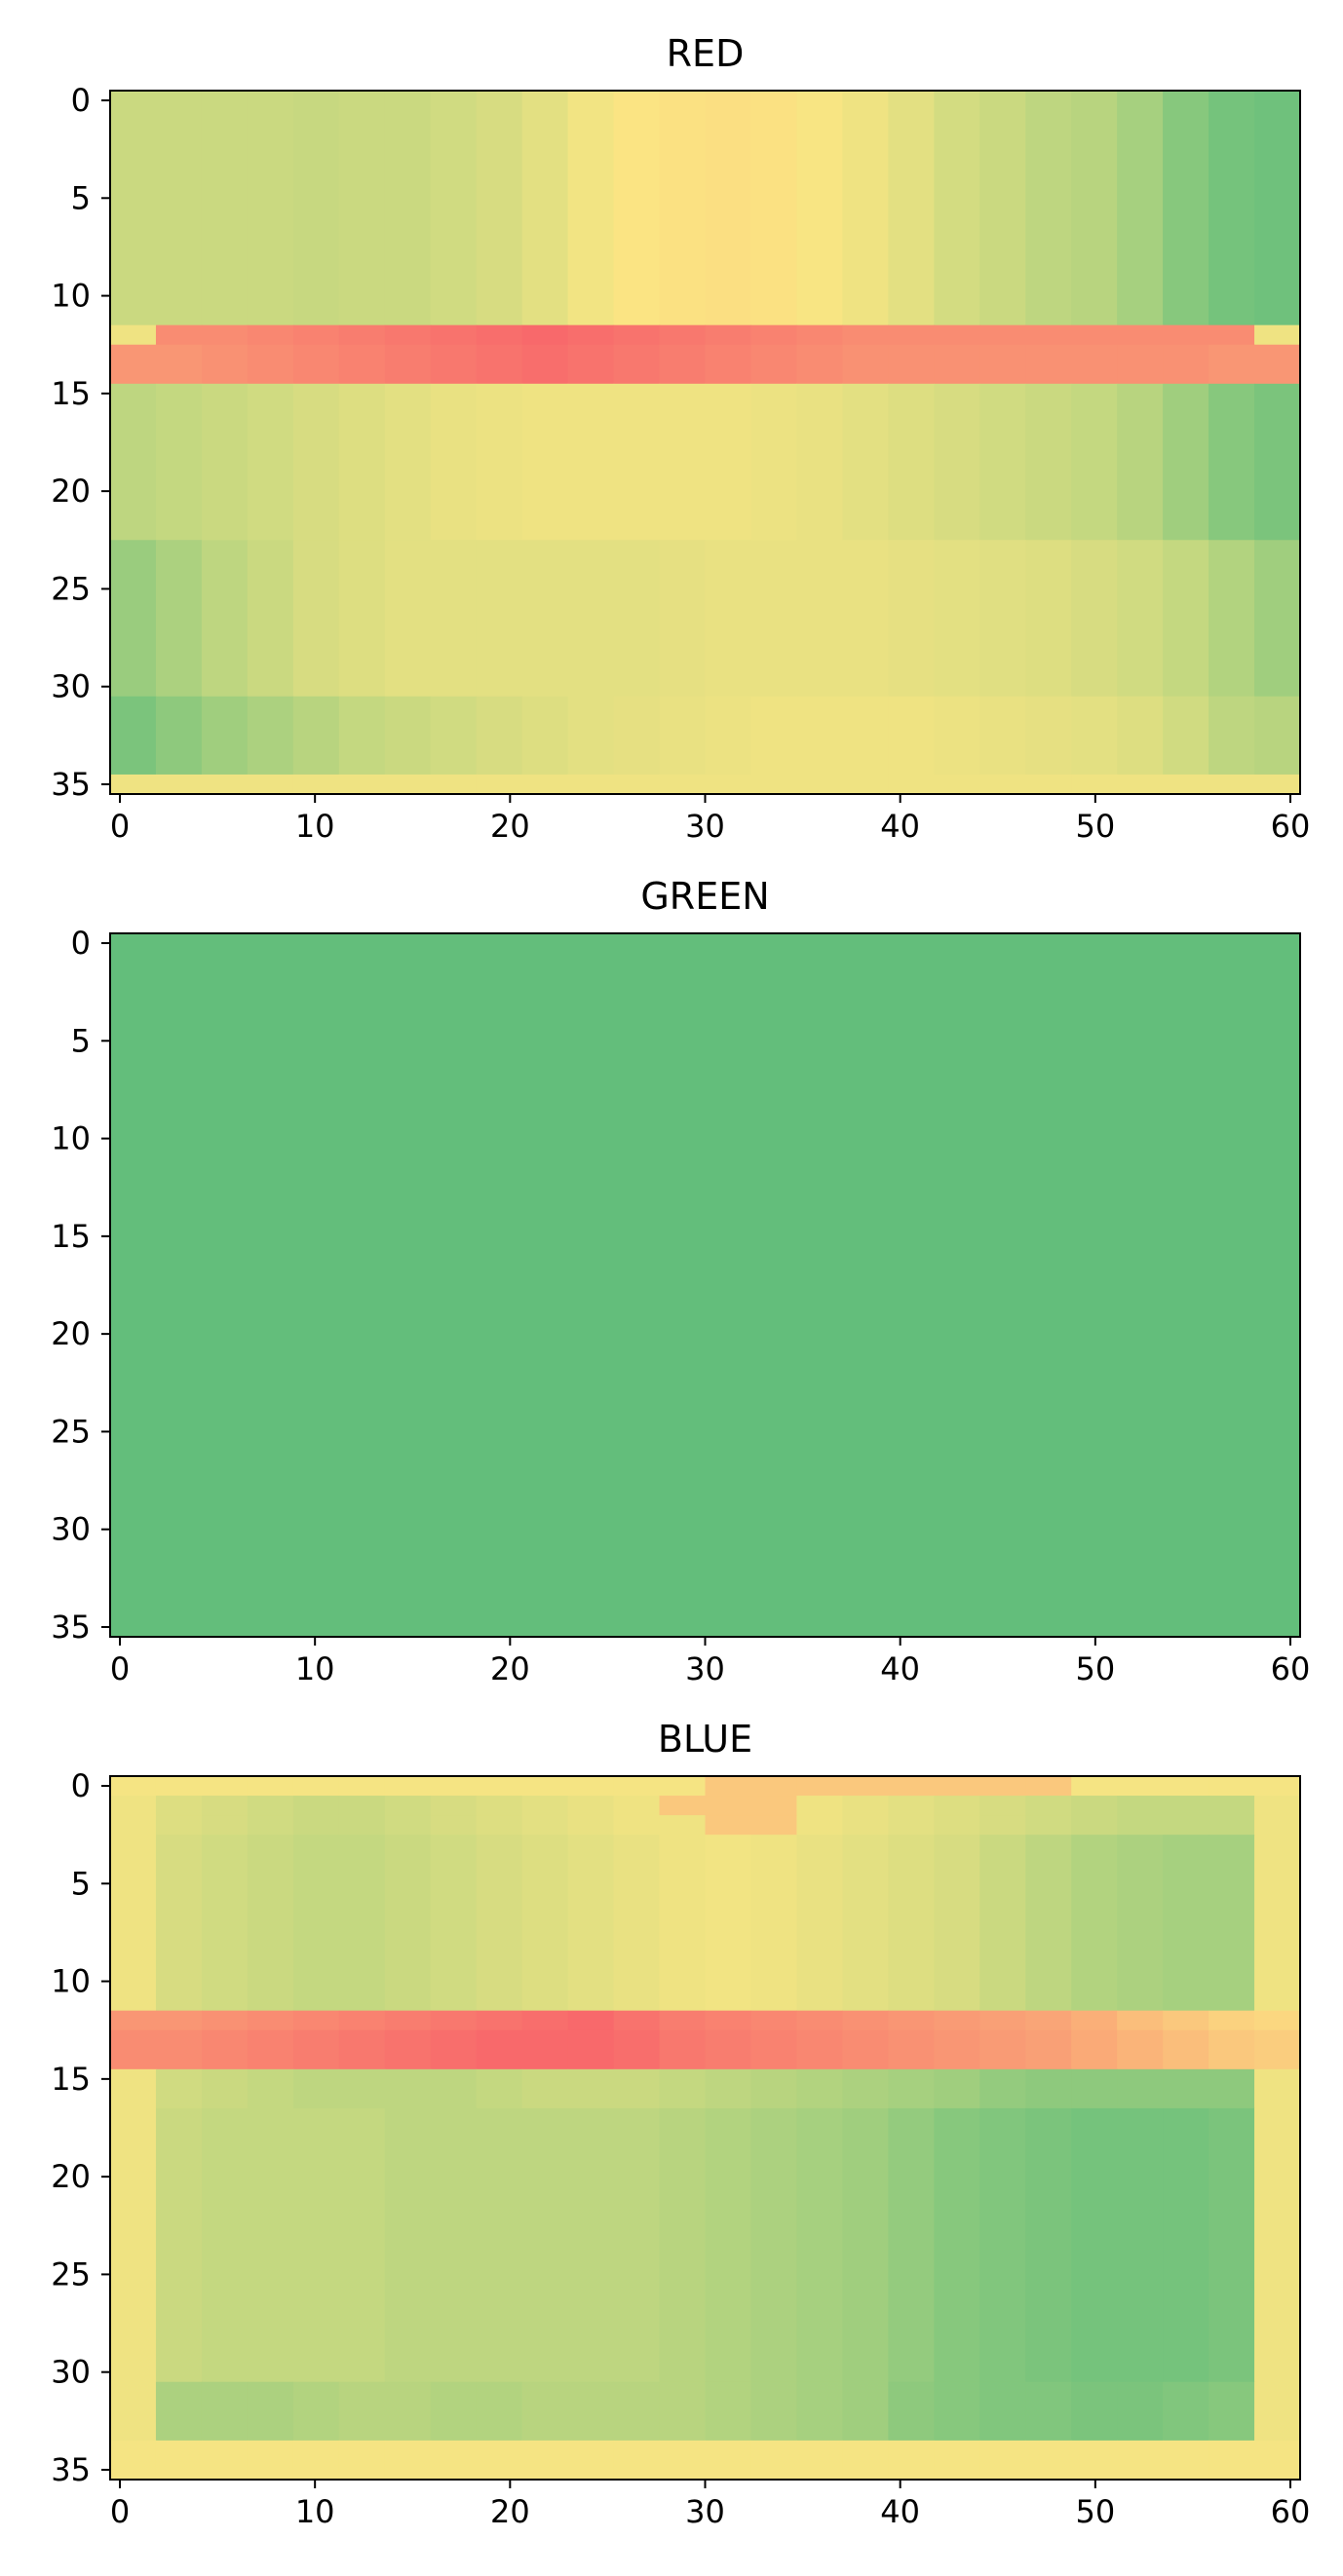  What do you see at coordinates (704, 896) in the screenshot?
I see `panel-title: GREEN` at bounding box center [704, 896].